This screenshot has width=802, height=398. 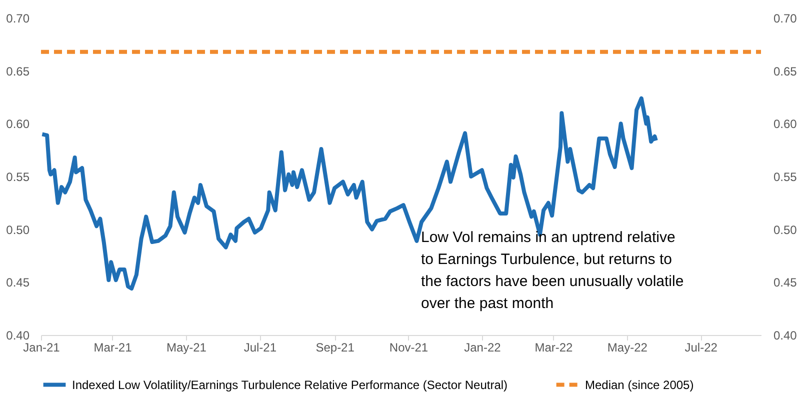 What do you see at coordinates (18, 283) in the screenshot?
I see `y-tick-label: 0.45` at bounding box center [18, 283].